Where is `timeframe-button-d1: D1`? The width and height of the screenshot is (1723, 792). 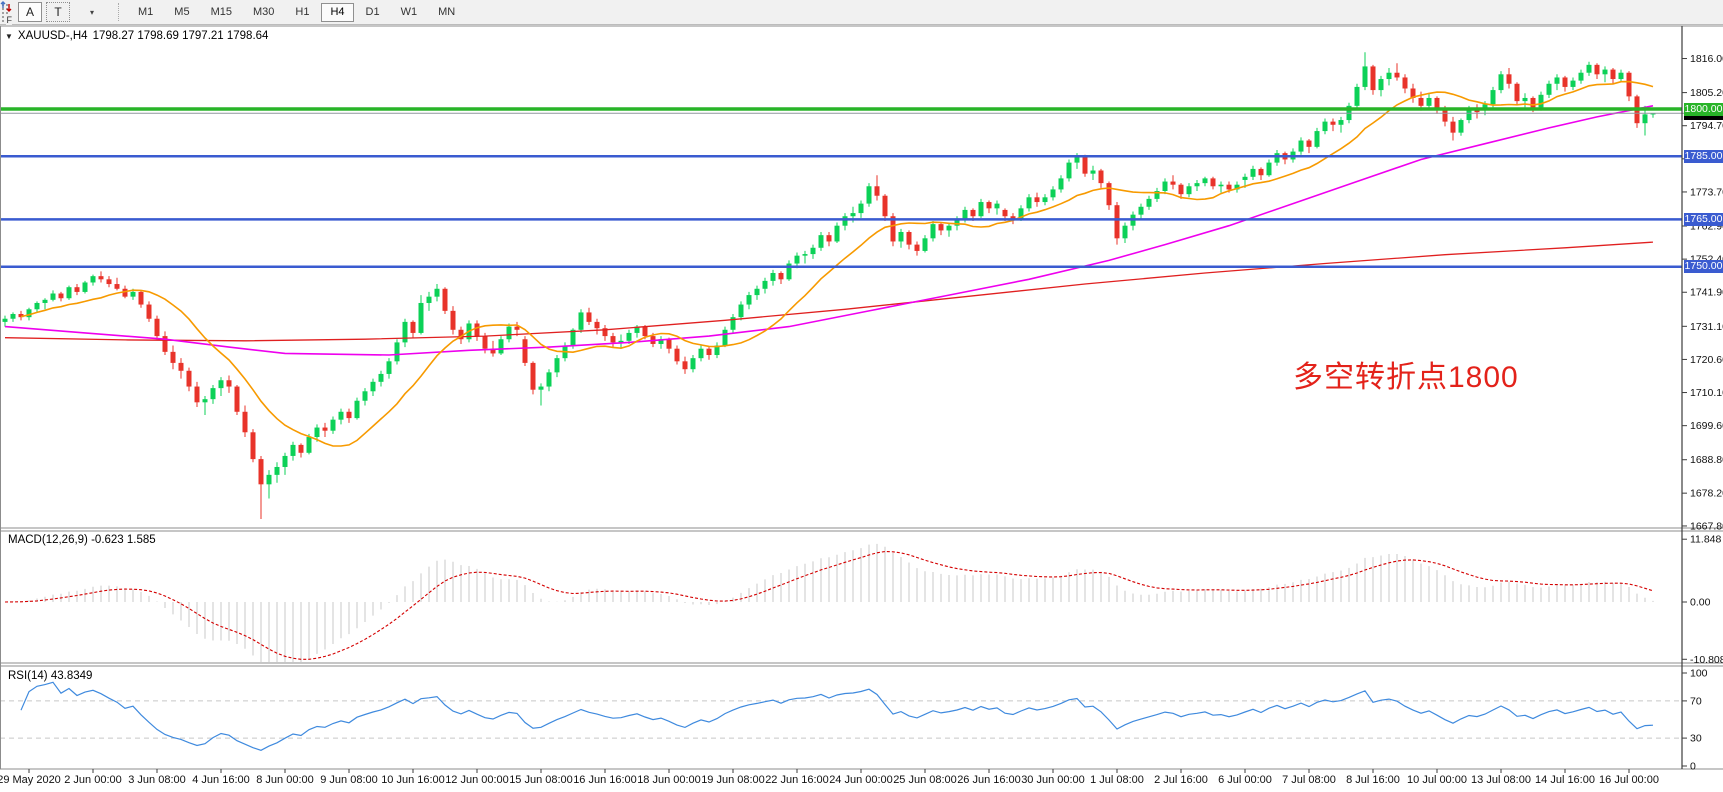 timeframe-button-d1: D1 is located at coordinates (373, 12).